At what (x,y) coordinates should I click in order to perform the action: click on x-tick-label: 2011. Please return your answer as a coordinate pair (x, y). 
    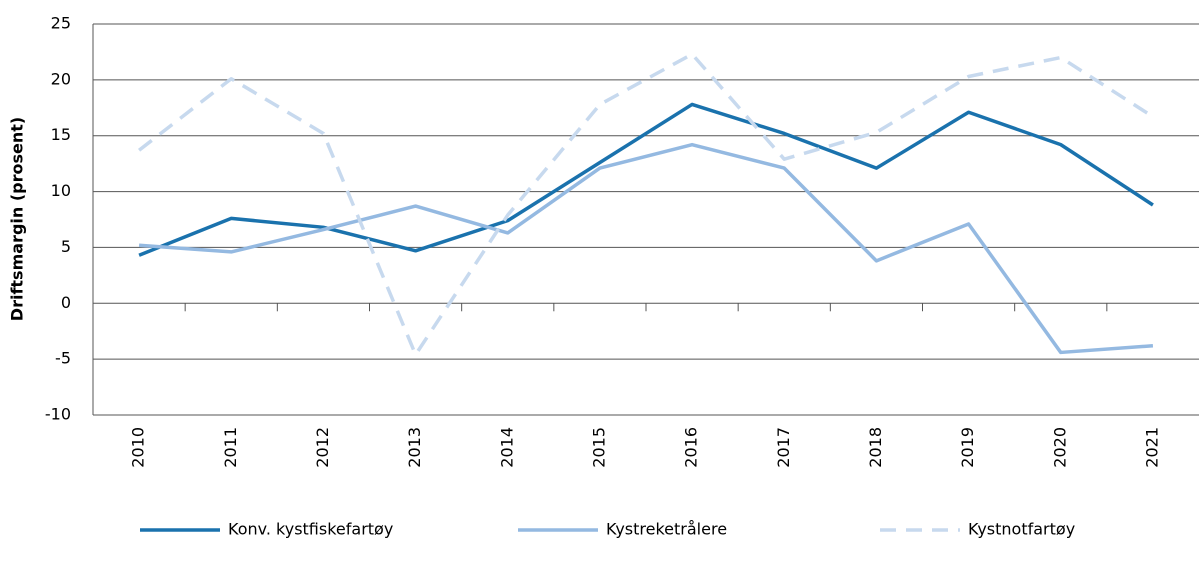
    Looking at the image, I should click on (230, 447).